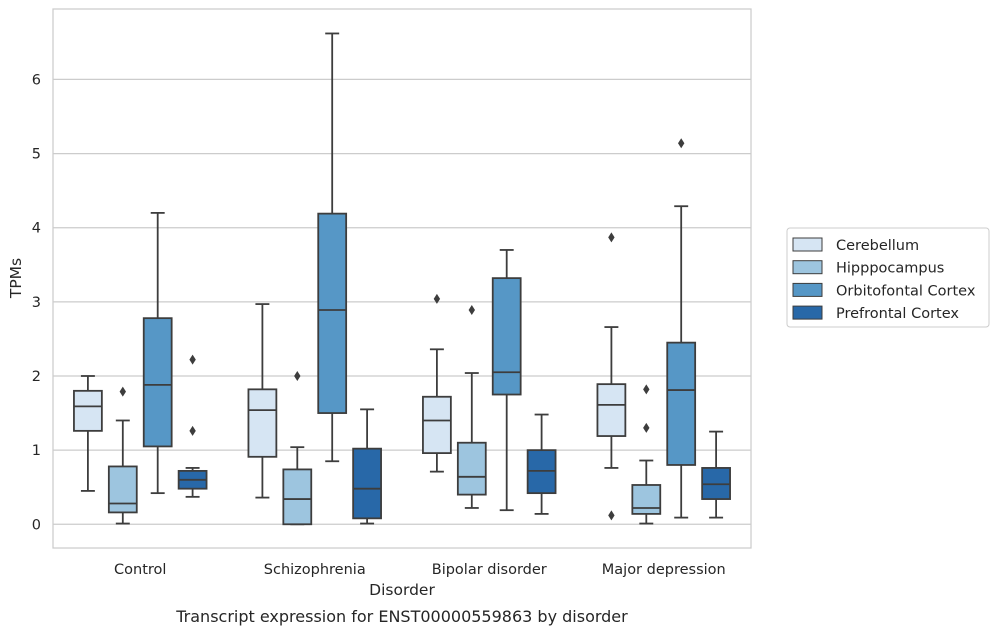 The height and width of the screenshot is (634, 999). I want to click on x-tick-label: Control, so click(140, 570).